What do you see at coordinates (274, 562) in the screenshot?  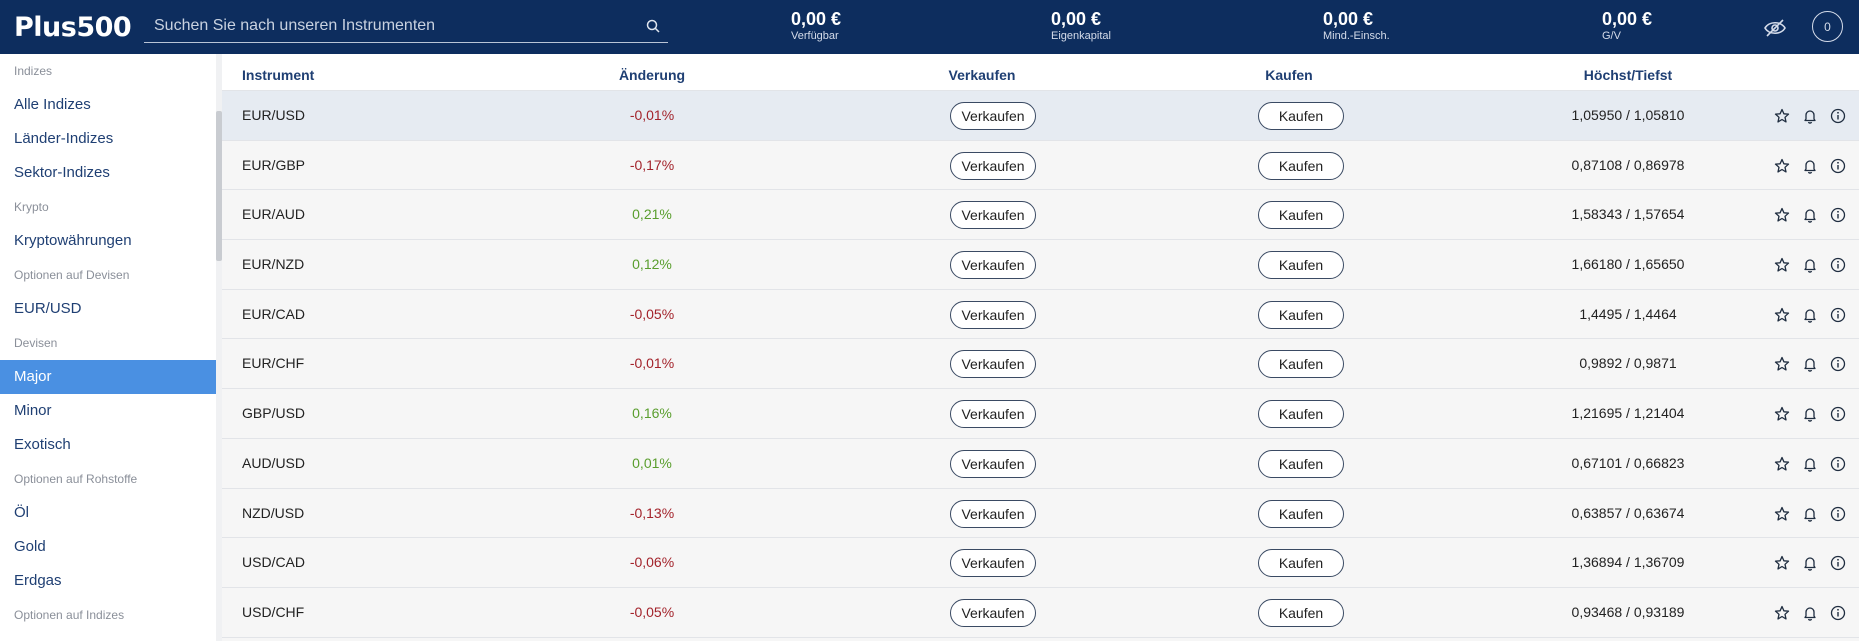 I see `instrument-name: USD/CAD` at bounding box center [274, 562].